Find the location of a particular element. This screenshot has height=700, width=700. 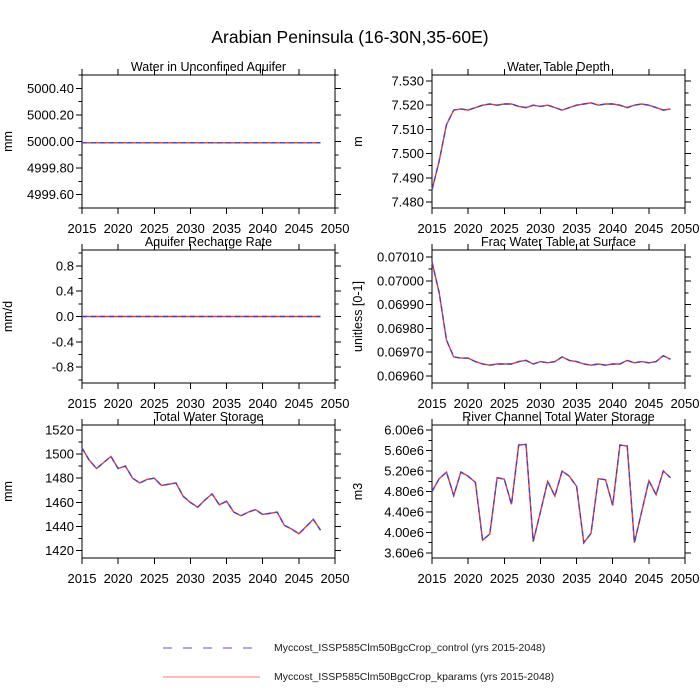

y-tick-label: -0.4 is located at coordinates (63, 341).